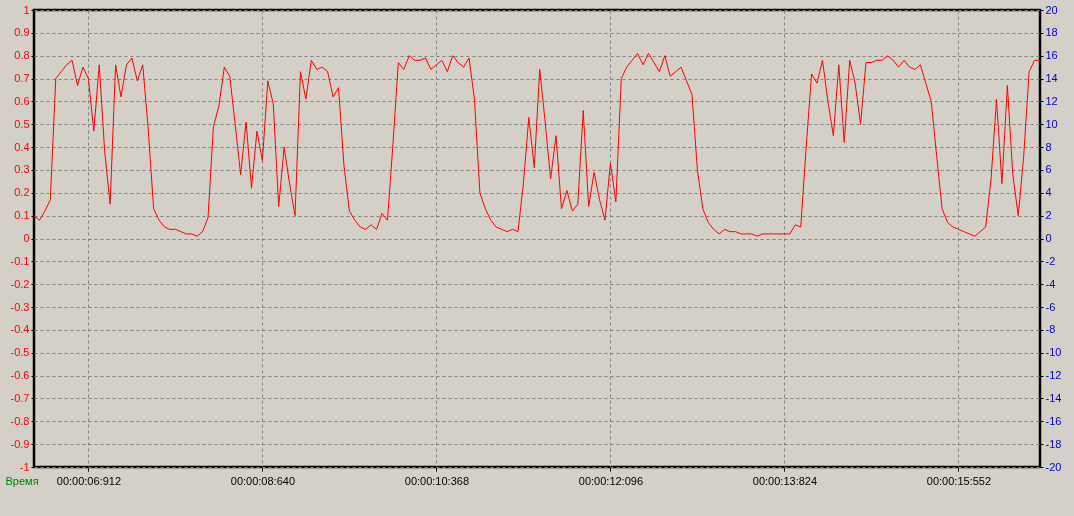 The width and height of the screenshot is (1074, 516). Describe the element at coordinates (1053, 397) in the screenshot. I see `y2-tick-label: -14` at that location.